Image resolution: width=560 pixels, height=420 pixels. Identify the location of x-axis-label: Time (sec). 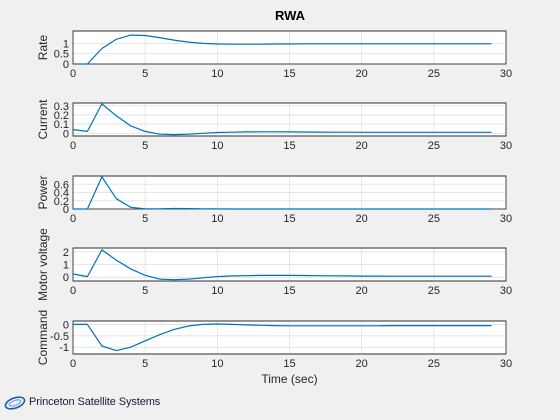
(289, 379).